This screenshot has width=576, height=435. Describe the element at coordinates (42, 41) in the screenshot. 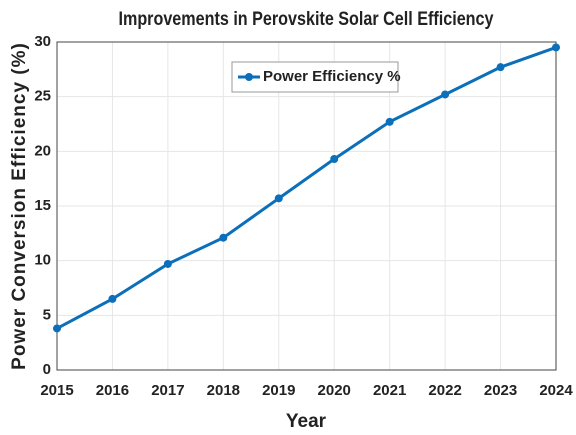

I see `y-tick-label: 30` at that location.